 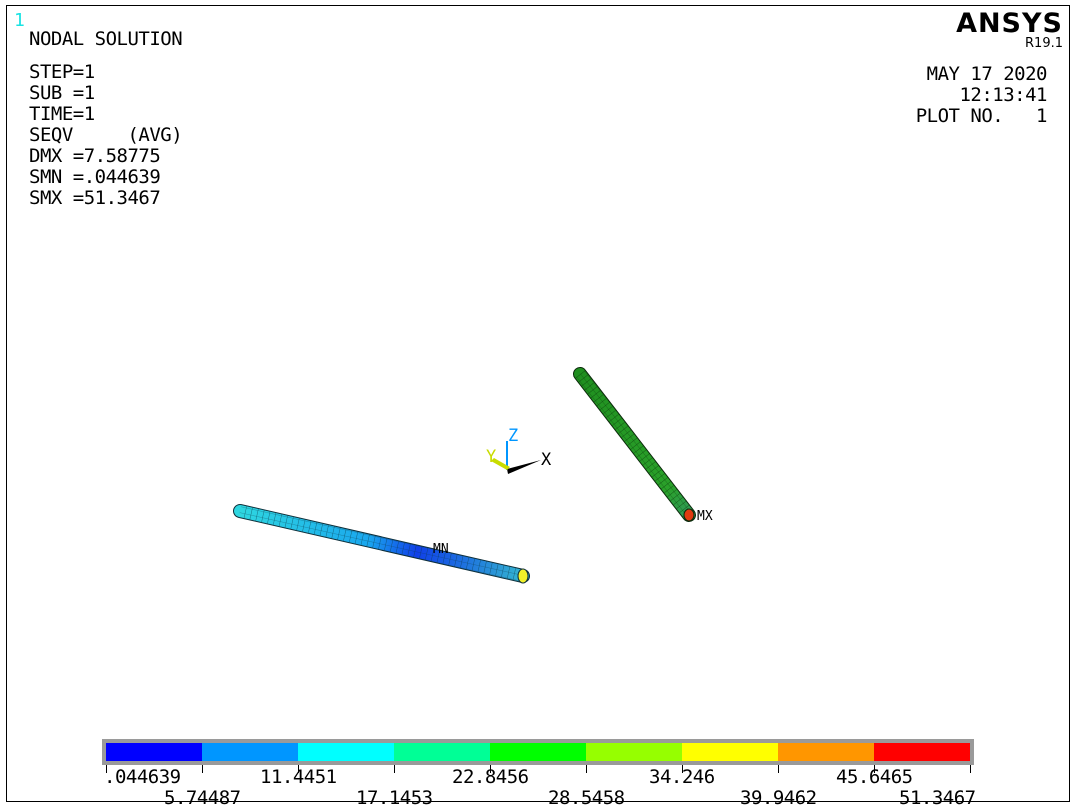 What do you see at coordinates (987, 74) in the screenshot?
I see `plot-date: MAY 17 2020` at bounding box center [987, 74].